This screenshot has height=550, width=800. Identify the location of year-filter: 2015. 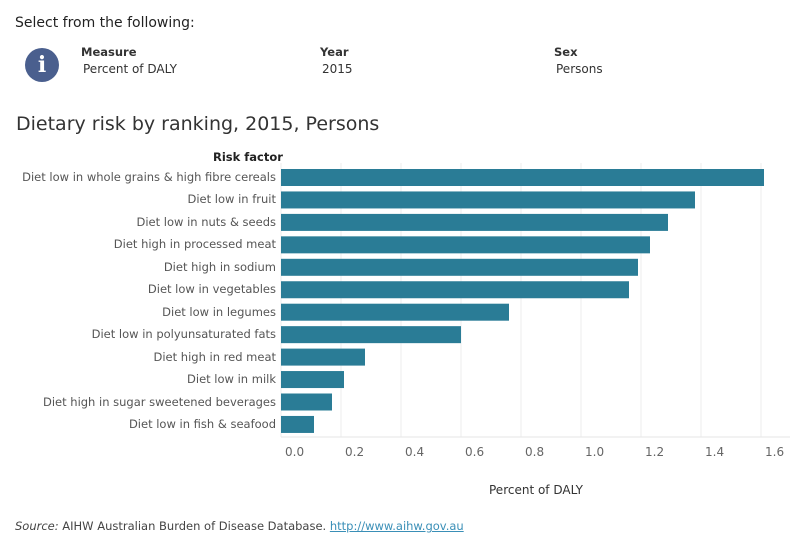
(337, 69).